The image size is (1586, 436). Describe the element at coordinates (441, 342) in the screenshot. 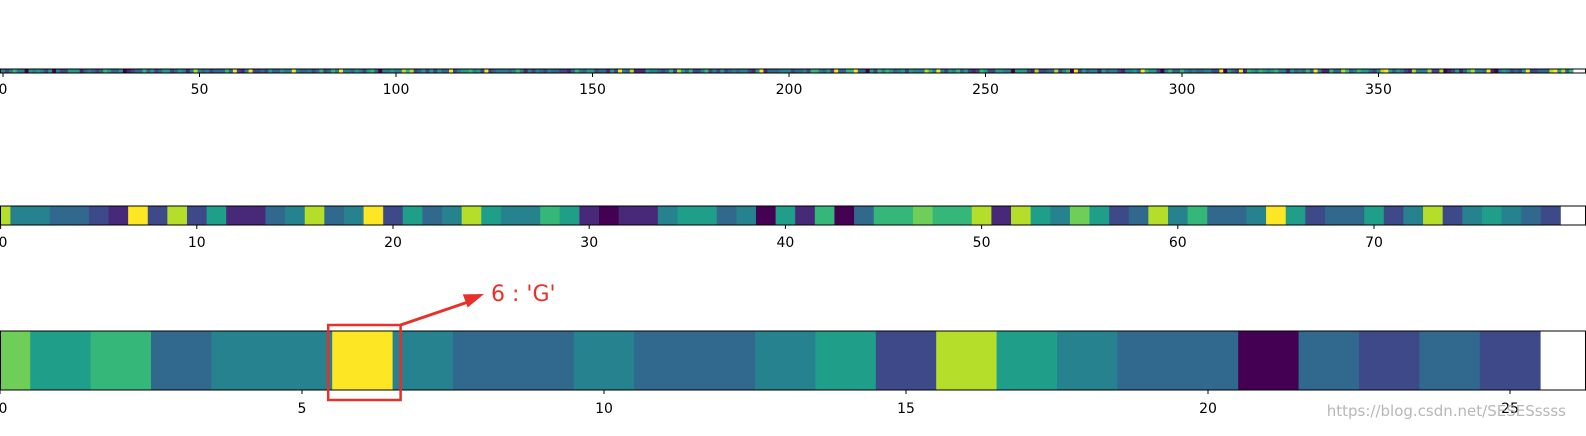

I see `annotation: 6 : 'G'` at that location.